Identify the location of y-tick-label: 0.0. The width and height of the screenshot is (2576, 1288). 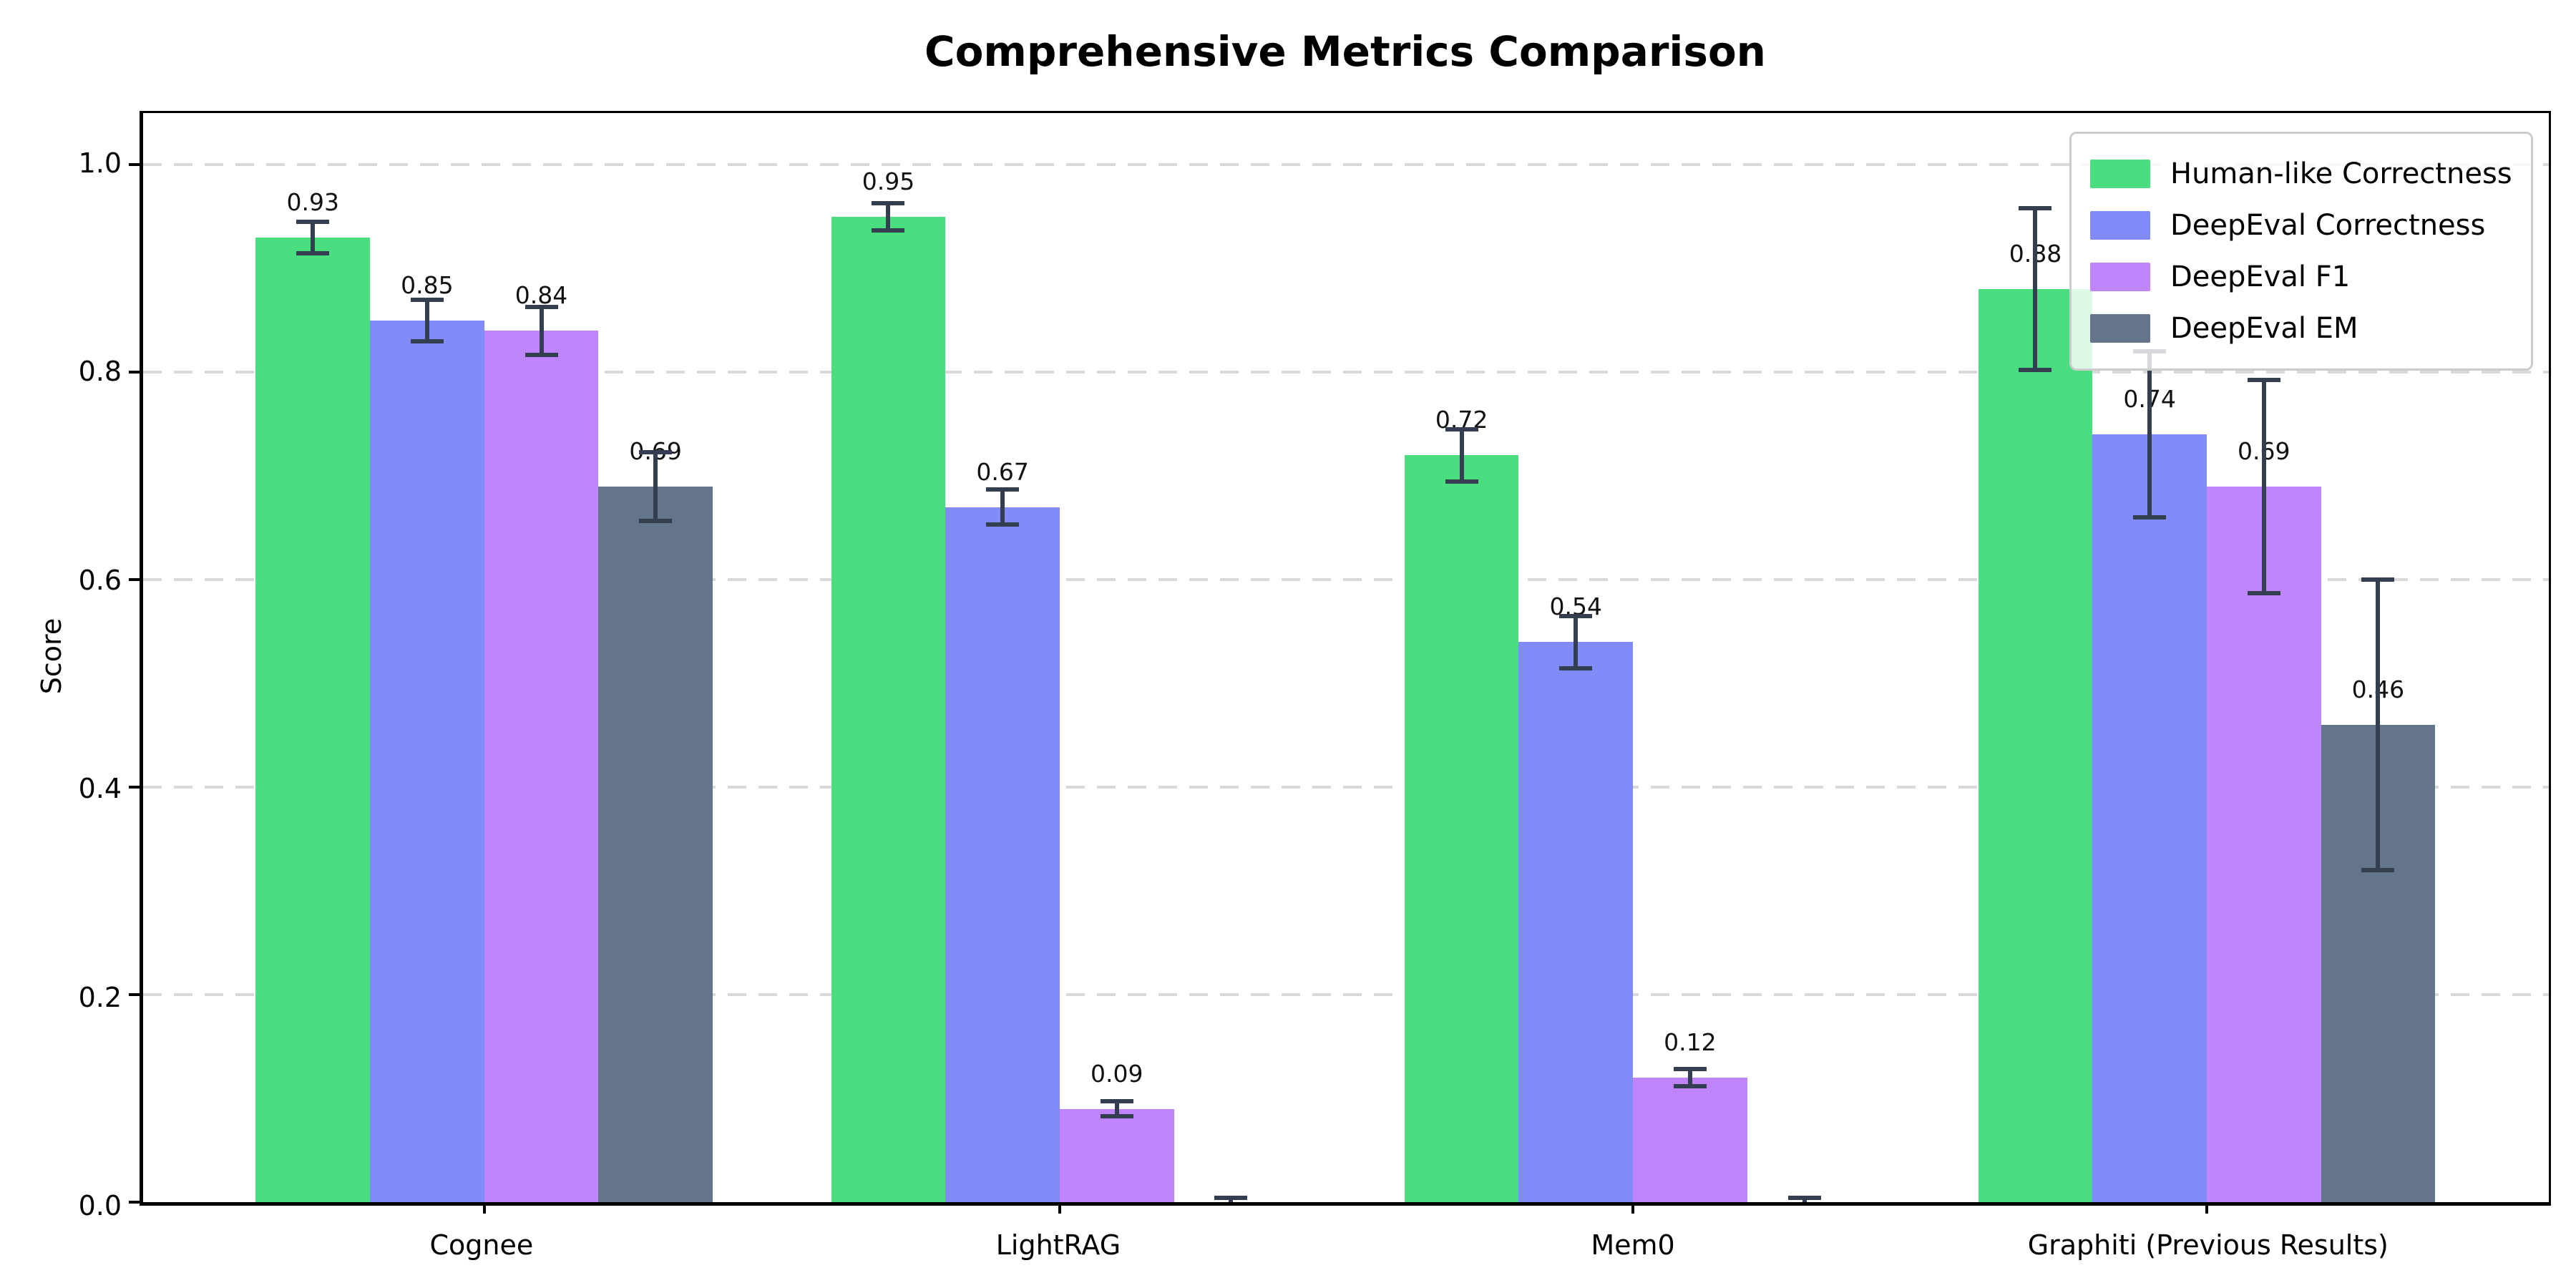
(100, 1205).